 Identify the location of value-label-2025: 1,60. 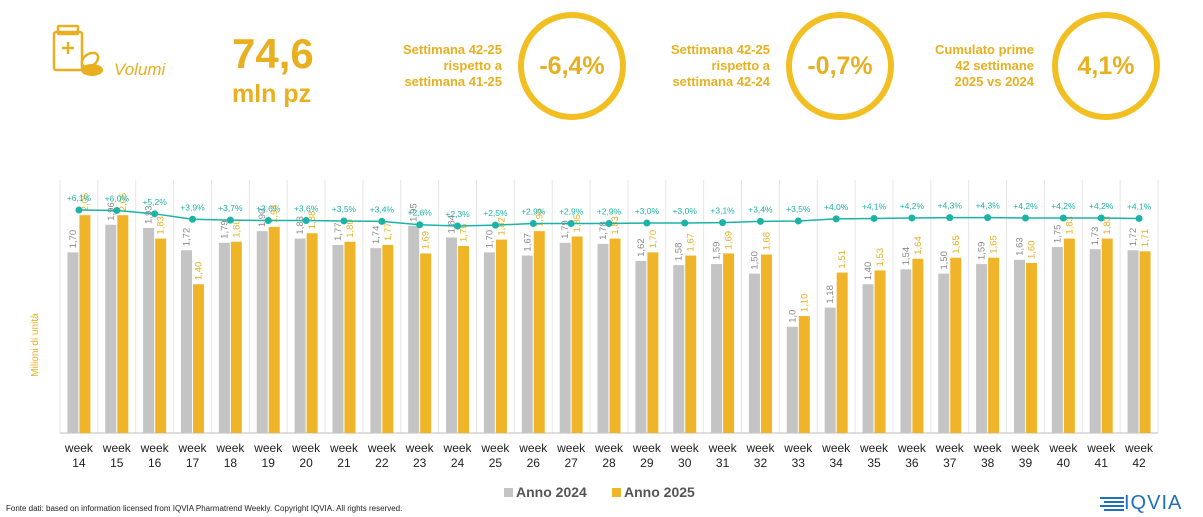
(1031, 250).